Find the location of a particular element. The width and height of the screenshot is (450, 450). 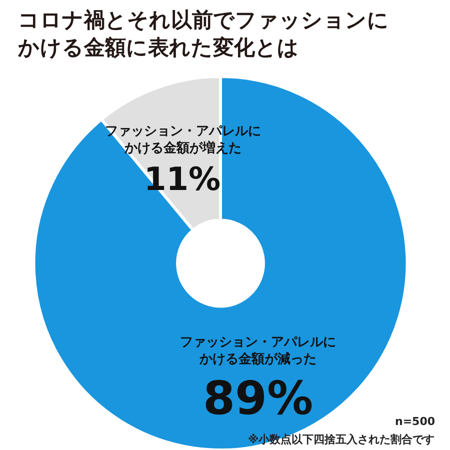

text: n=500 is located at coordinates (415, 421).